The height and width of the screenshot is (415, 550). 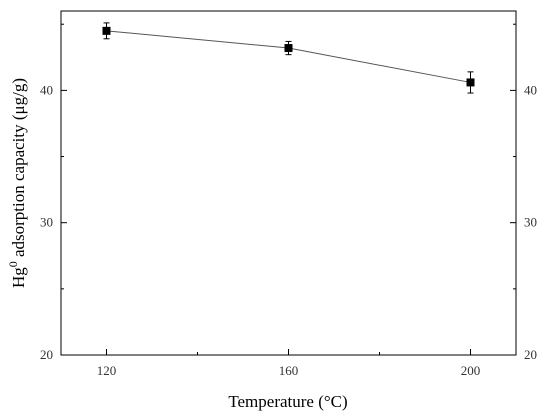 I want to click on y-ticks-left: 20 30 40, so click(x=53, y=192).